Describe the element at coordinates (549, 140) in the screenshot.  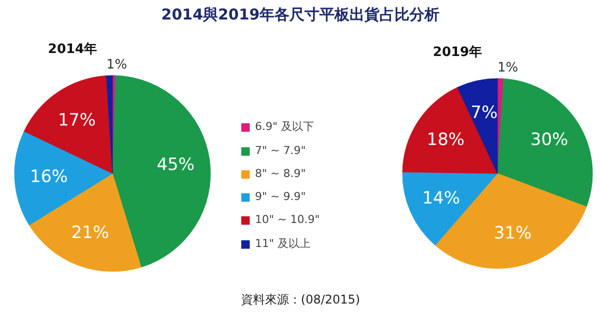
I see `data-label: 30%` at that location.